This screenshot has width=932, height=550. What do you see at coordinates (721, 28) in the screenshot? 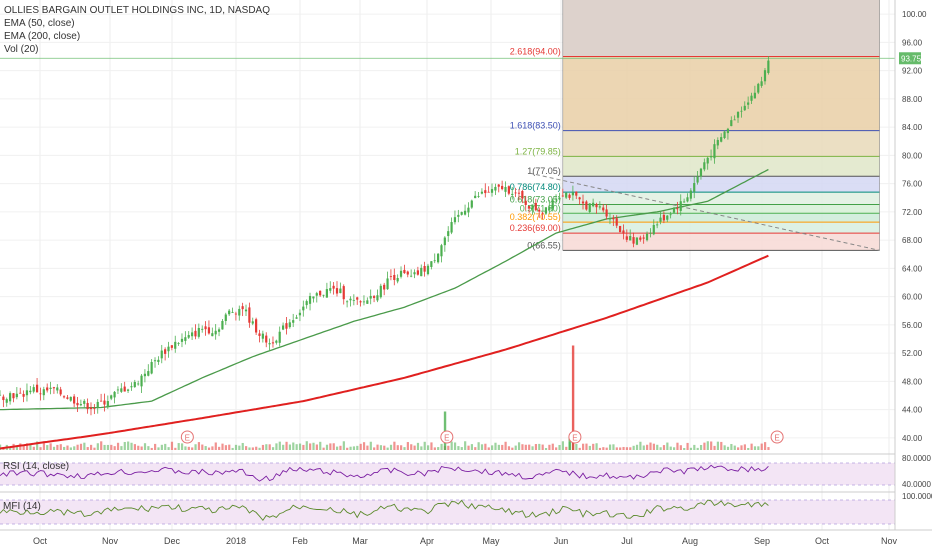
I see `fib-top-band` at bounding box center [721, 28].